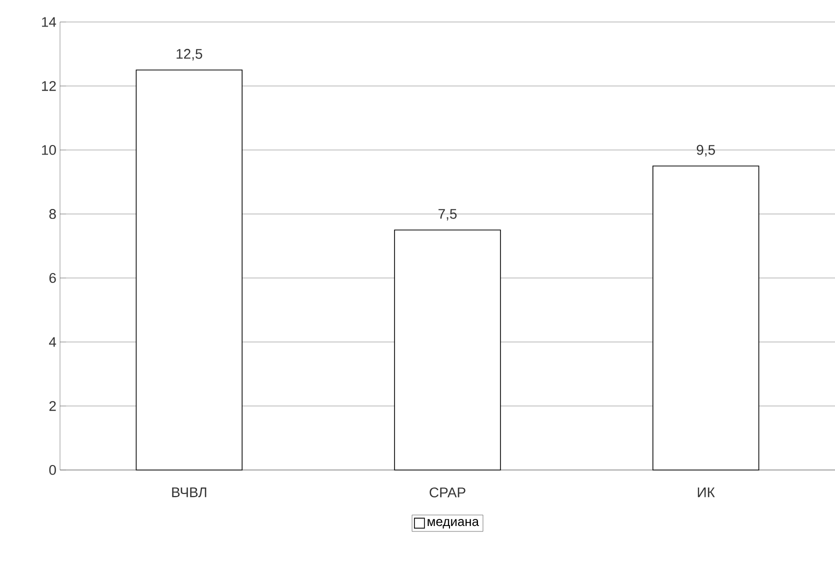  Describe the element at coordinates (52, 406) in the screenshot. I see `y-tick-label: 2` at that location.